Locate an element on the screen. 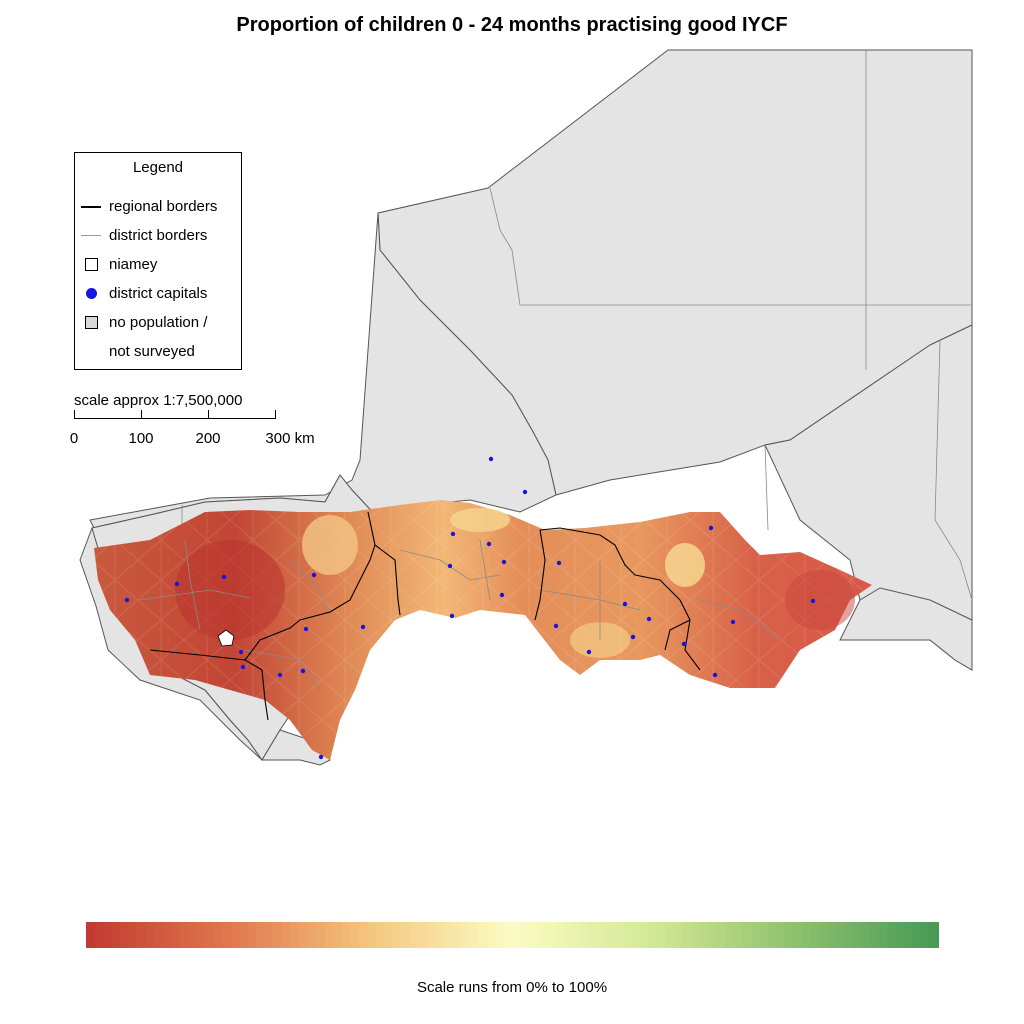  grey-line-icon is located at coordinates (91, 235).